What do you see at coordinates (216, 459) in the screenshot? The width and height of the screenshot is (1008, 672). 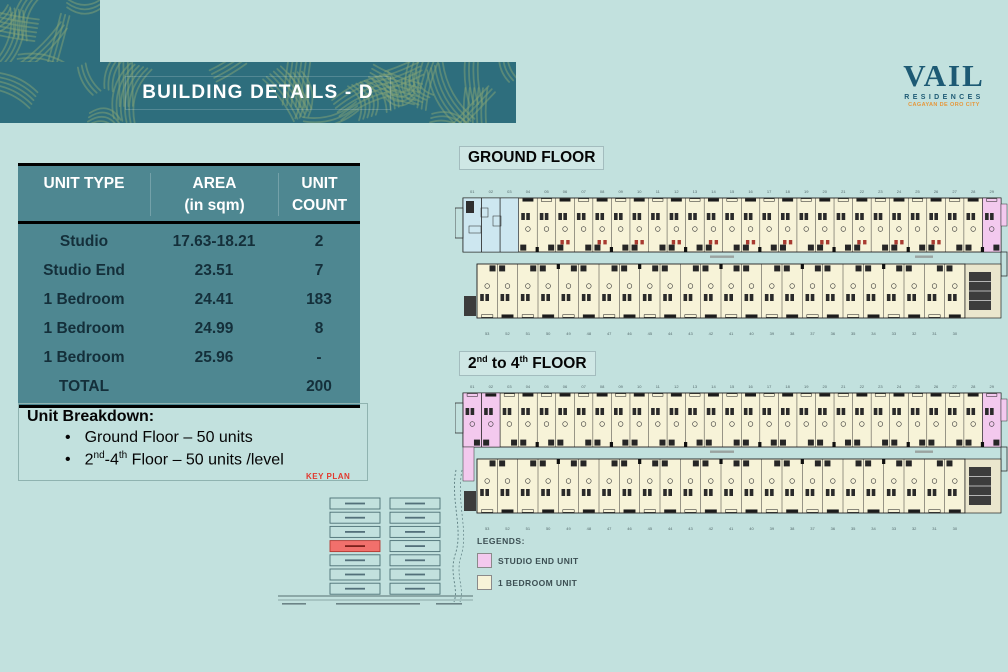 I see `breakdown-bullet-upper: 2nd-4th Floor – 50 units /level` at bounding box center [216, 459].